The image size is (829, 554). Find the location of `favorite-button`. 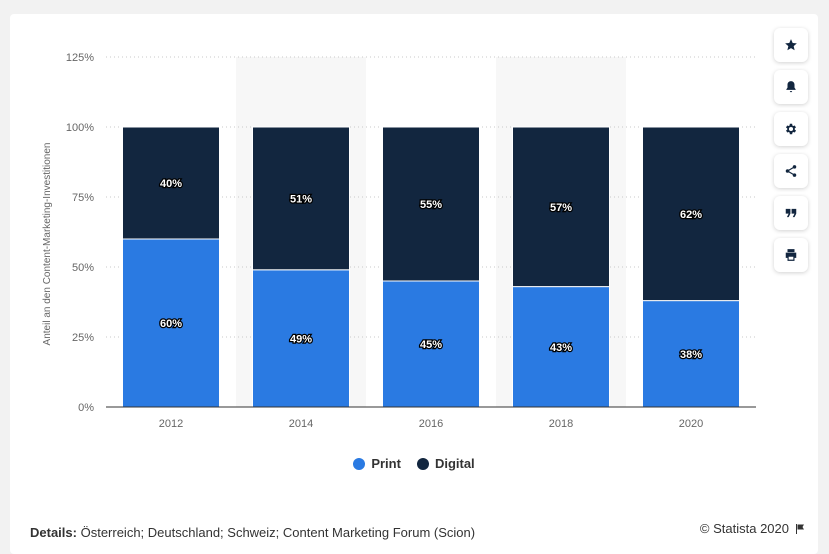

favorite-button is located at coordinates (791, 45).